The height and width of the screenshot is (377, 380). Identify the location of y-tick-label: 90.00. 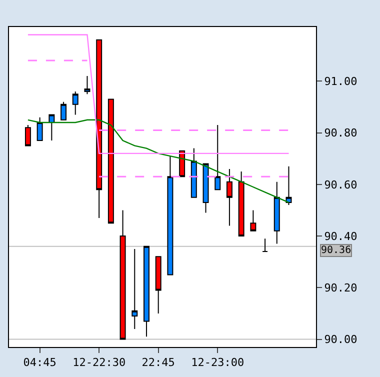
(341, 339).